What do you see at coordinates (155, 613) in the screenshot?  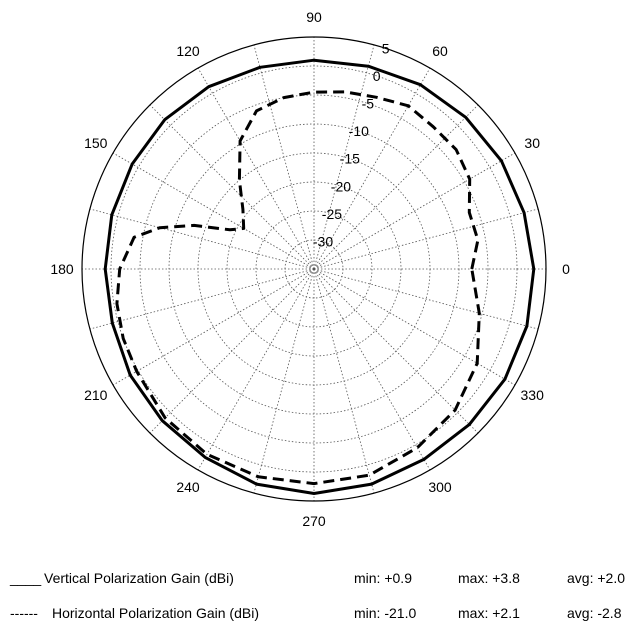 I see `legend-horizontal-name: Horizontal Polarization Gain (dBi)` at bounding box center [155, 613].